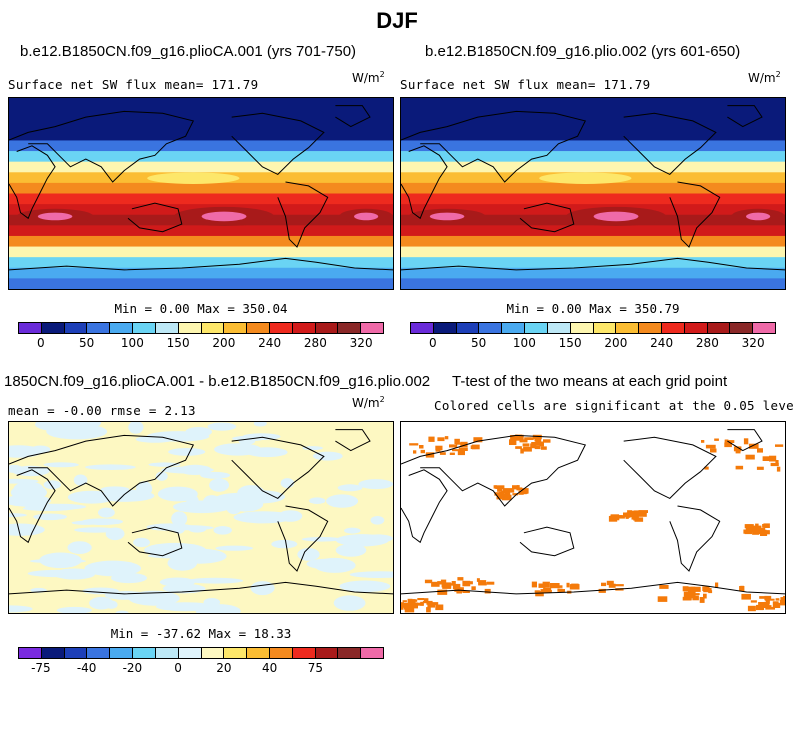  What do you see at coordinates (616, 216) in the screenshot?
I see `flux-peak` at bounding box center [616, 216].